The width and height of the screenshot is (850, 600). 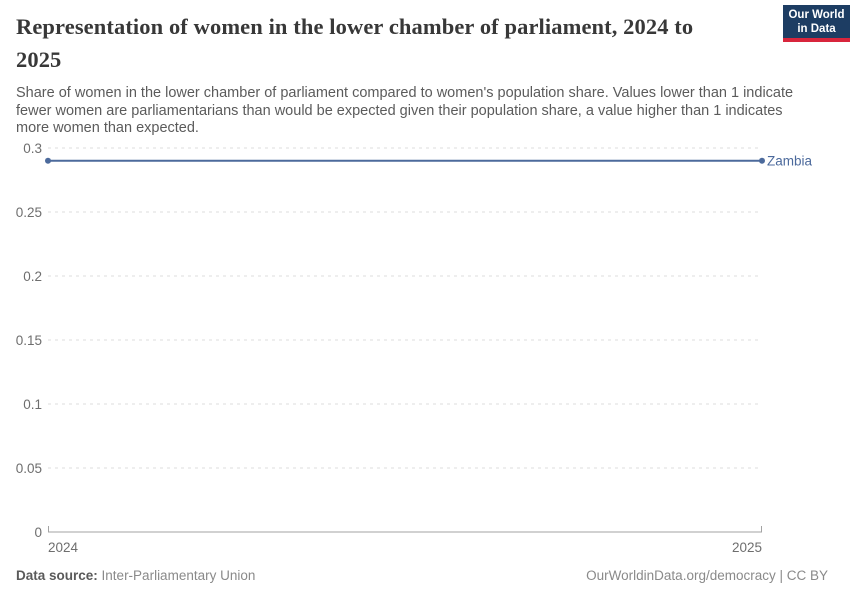 I want to click on owid-logo-line2: in Data, so click(x=816, y=28).